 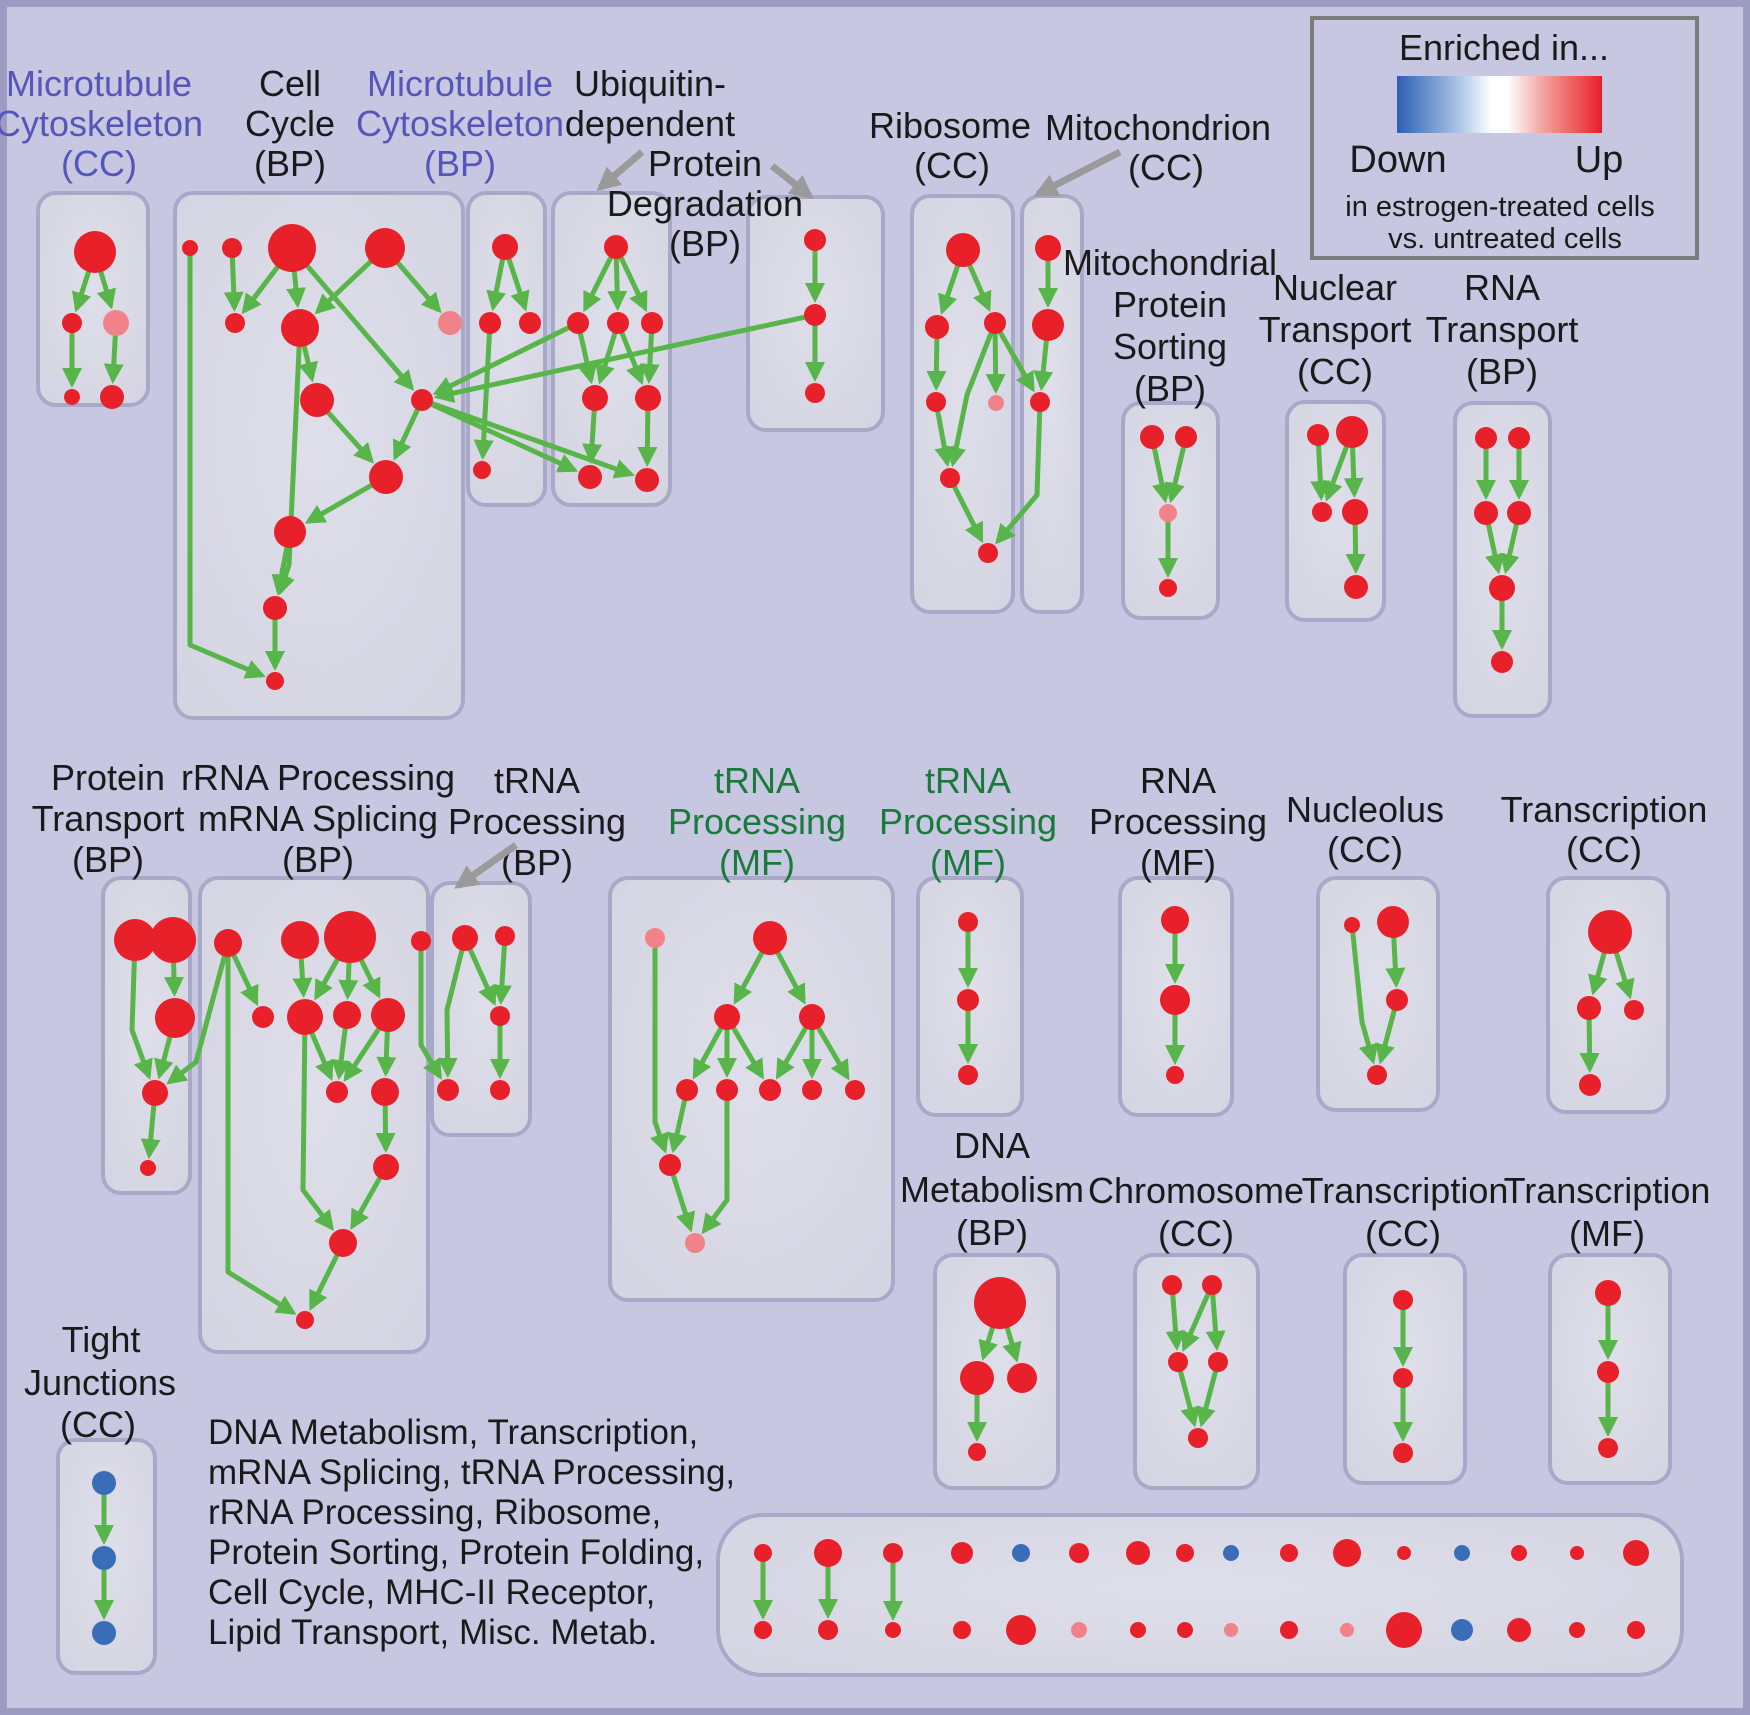 What do you see at coordinates (290, 163) in the screenshot?
I see `cluster-label-cell-cycle-bp-line3: (BP)` at bounding box center [290, 163].